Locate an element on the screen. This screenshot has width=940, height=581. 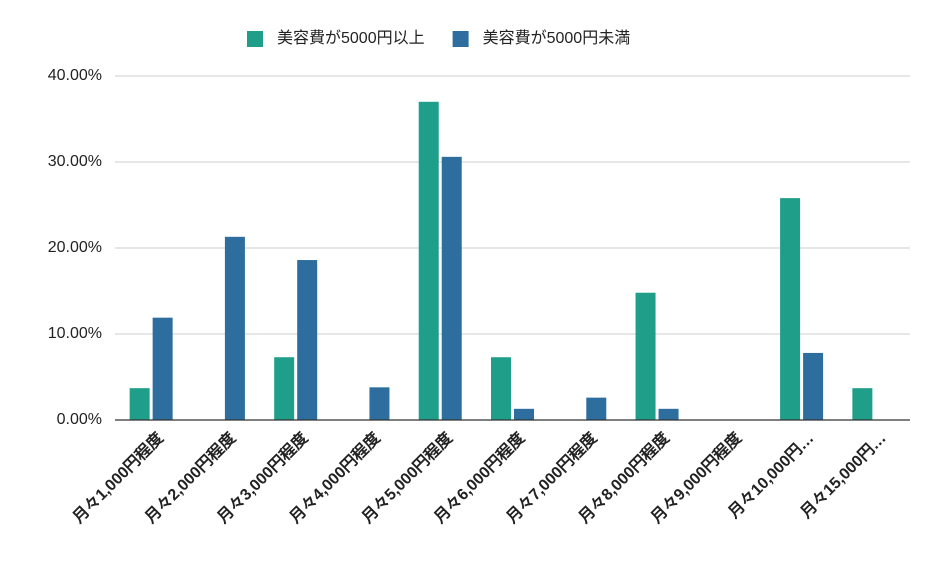
legend-label: 美容費が5000円以上 is located at coordinates (351, 38).